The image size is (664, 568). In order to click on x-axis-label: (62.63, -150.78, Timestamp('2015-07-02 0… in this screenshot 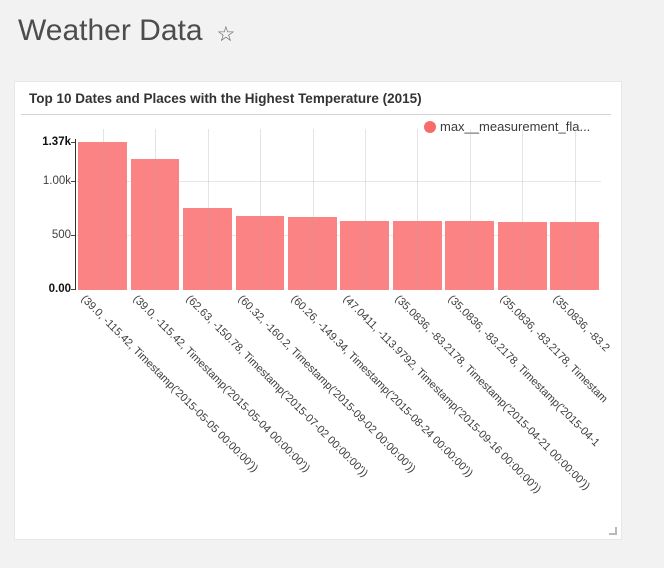, I will do `click(276, 386)`.